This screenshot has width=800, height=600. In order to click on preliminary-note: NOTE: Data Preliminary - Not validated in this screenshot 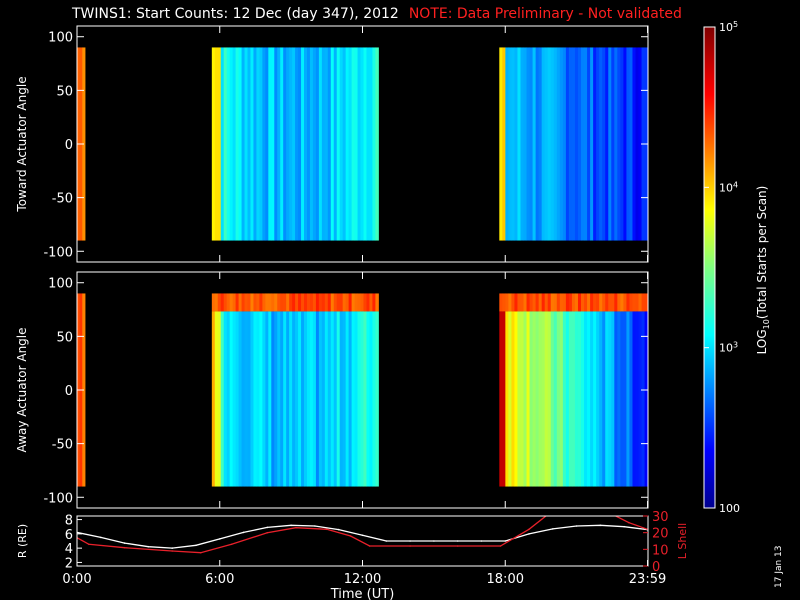, I will do `click(545, 14)`.